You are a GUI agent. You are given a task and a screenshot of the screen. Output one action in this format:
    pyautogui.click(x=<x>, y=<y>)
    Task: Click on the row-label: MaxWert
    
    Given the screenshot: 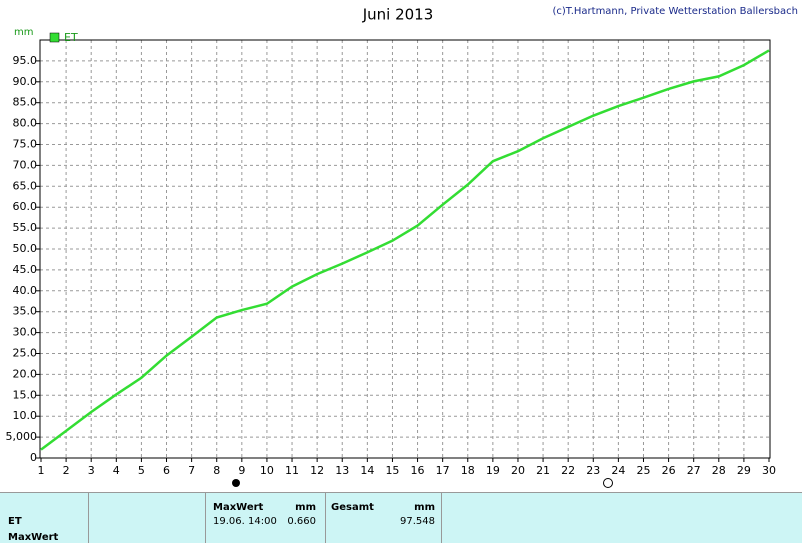 What is the action you would take?
    pyautogui.click(x=33, y=537)
    